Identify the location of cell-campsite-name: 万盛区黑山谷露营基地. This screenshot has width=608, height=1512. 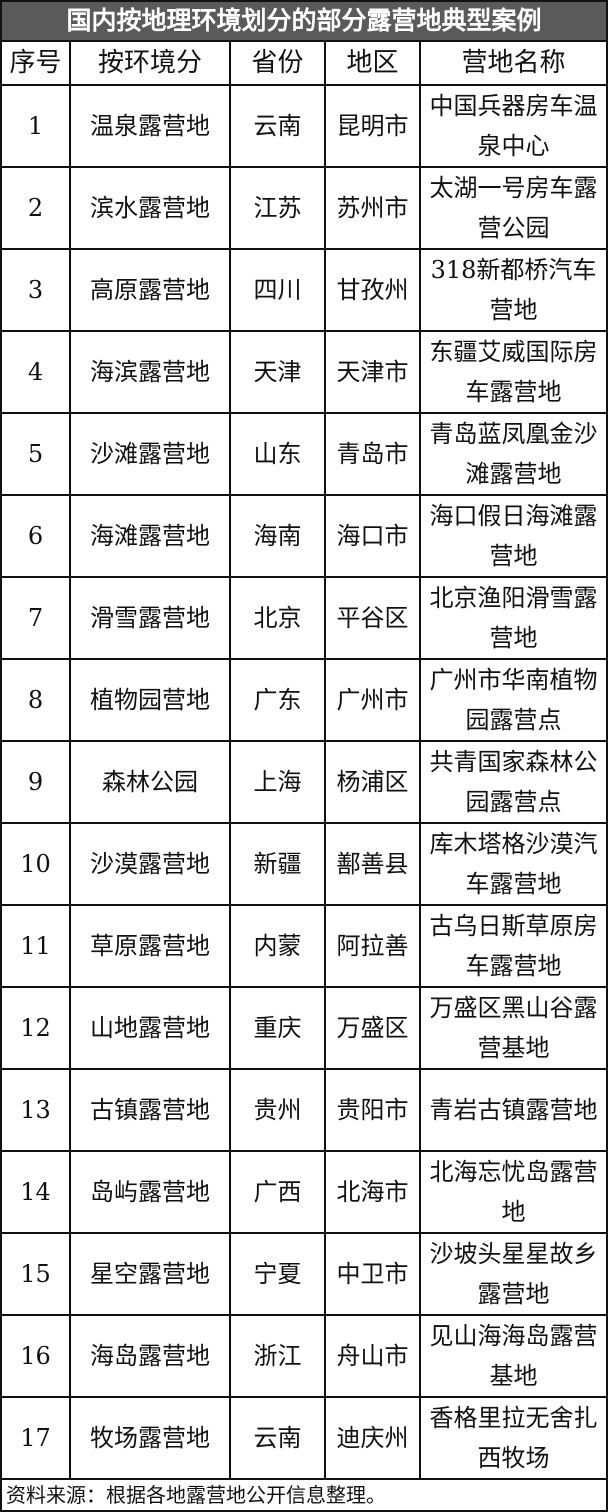
(512, 1028).